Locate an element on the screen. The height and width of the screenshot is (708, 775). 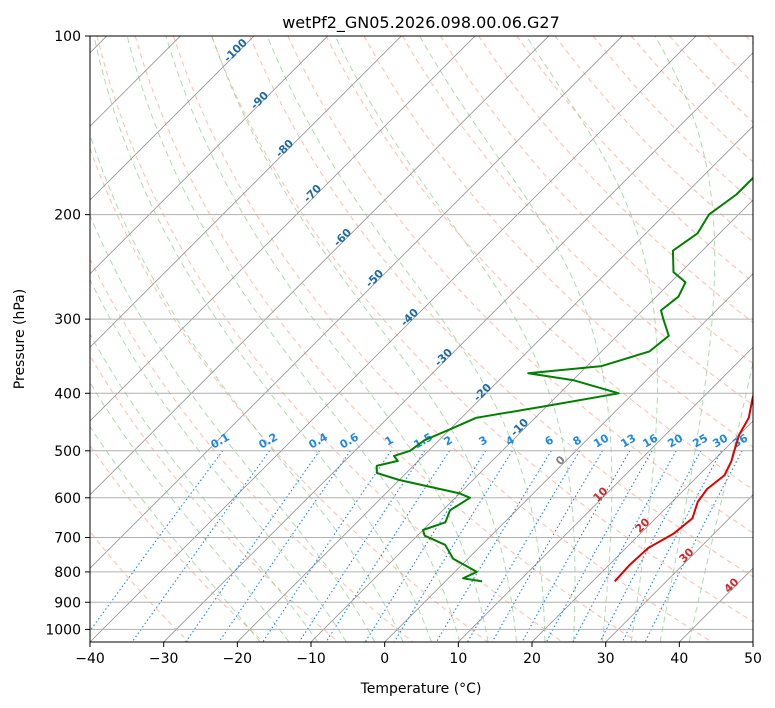
y-tick-label: 600 is located at coordinates (67, 499).